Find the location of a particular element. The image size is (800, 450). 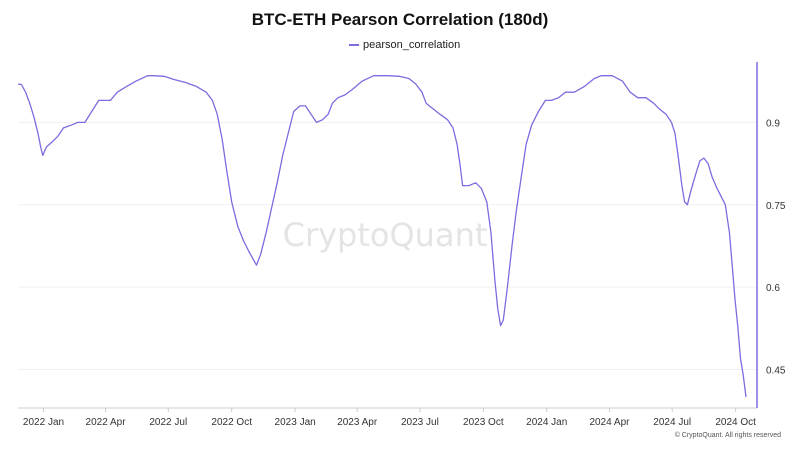

x-tick-label: 2024 Oct is located at coordinates (735, 422).